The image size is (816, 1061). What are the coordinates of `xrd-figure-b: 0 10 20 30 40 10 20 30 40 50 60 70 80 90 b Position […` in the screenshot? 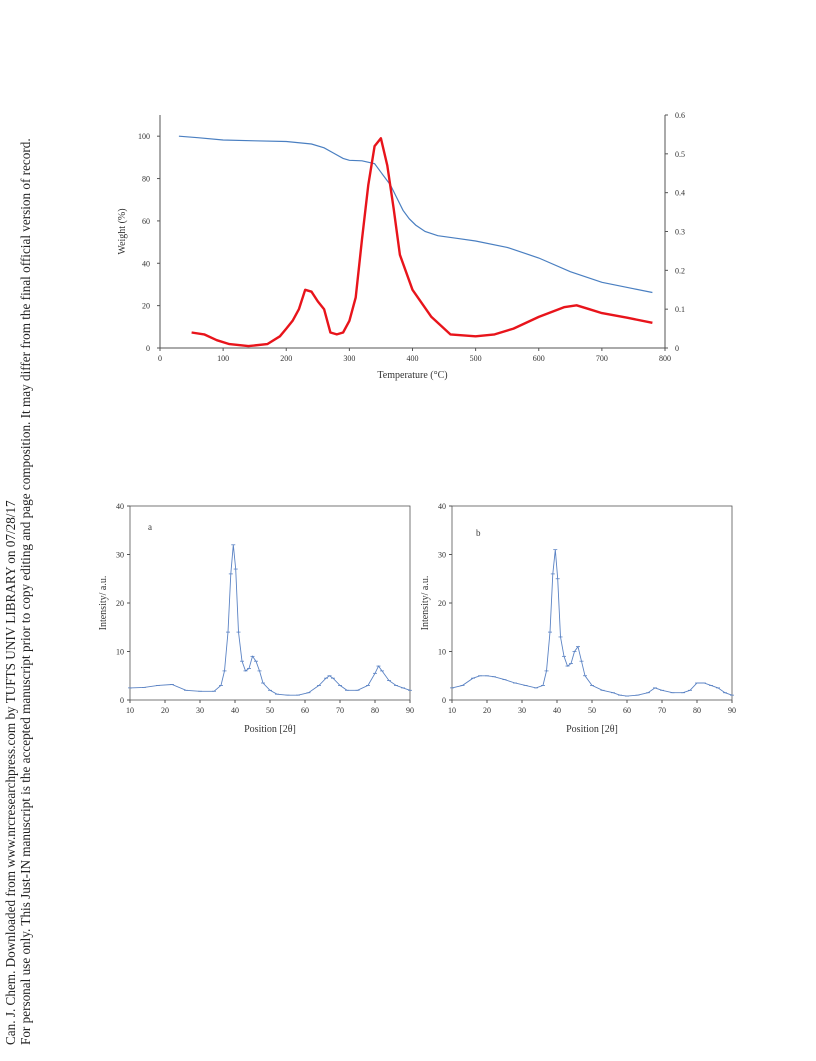 It's located at (581, 619).